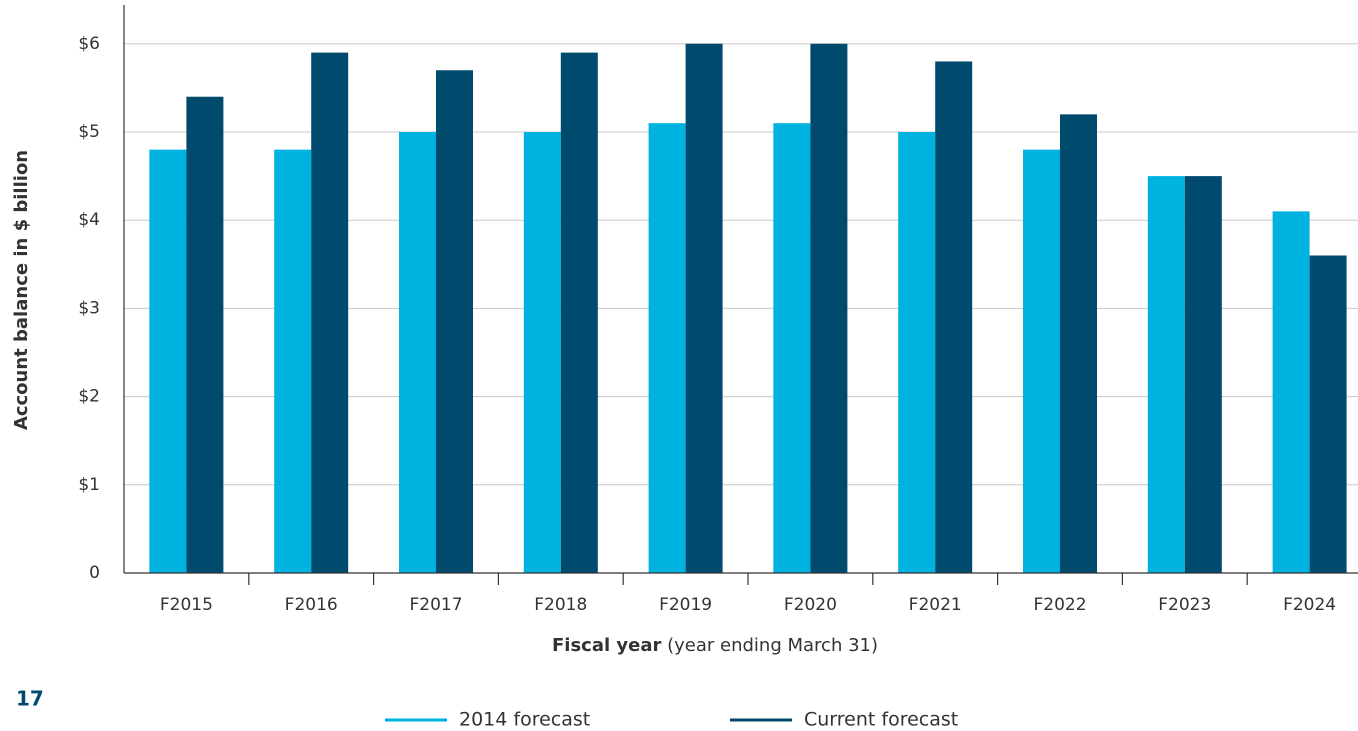  Describe the element at coordinates (89, 485) in the screenshot. I see `y-tick-label: $1` at that location.